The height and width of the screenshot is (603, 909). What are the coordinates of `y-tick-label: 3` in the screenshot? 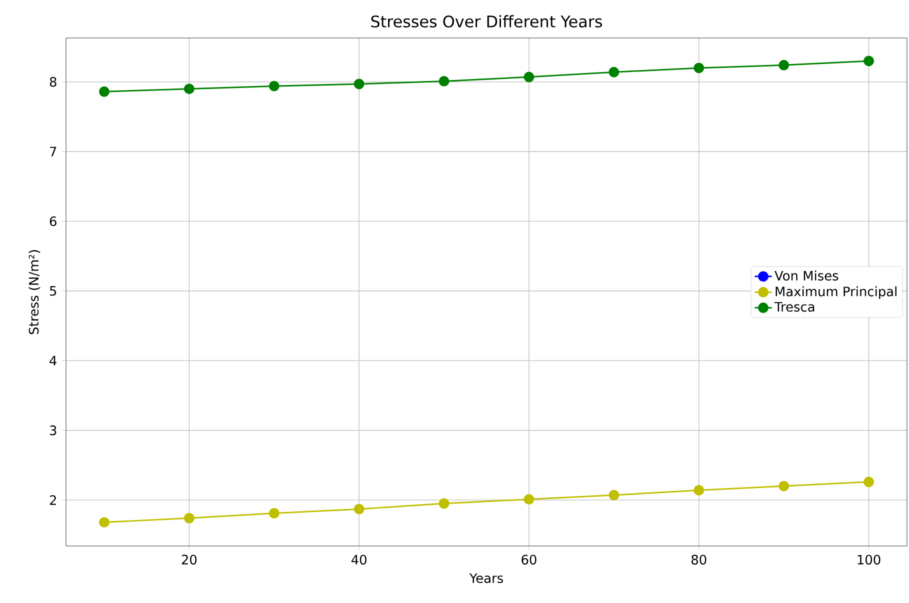 It's located at (53, 430).